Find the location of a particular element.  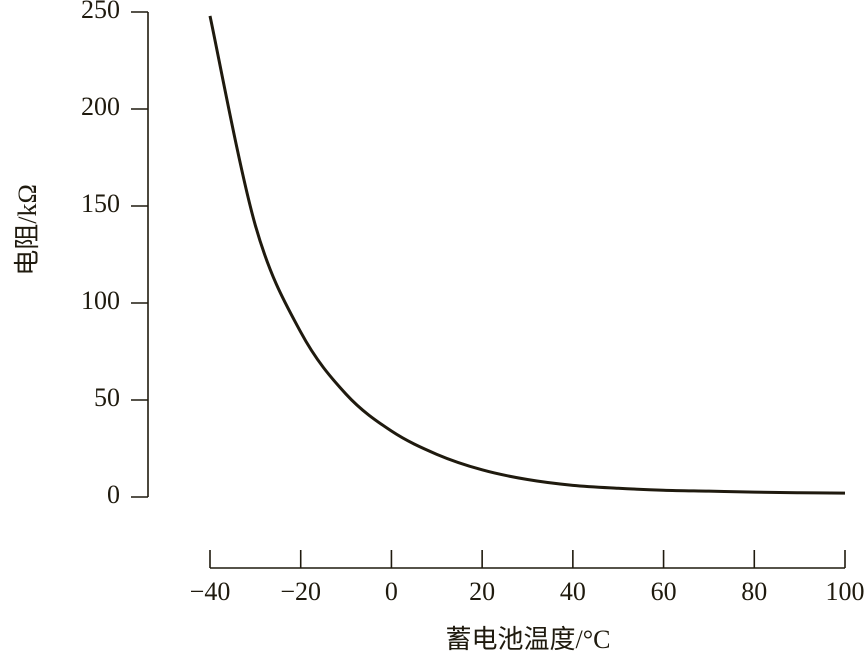

y-tick-label: 250 is located at coordinates (100, 12).